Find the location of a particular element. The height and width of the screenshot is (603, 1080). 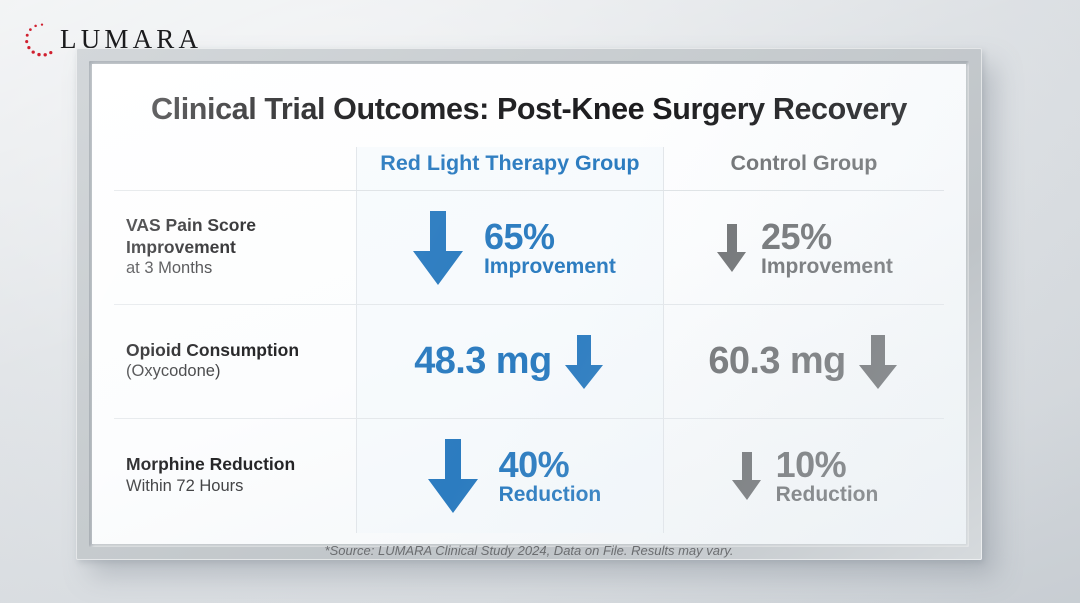

metric-cell-vas-pain-score: VAS Pain Score Improvement at 3 Months is located at coordinates (235, 247).